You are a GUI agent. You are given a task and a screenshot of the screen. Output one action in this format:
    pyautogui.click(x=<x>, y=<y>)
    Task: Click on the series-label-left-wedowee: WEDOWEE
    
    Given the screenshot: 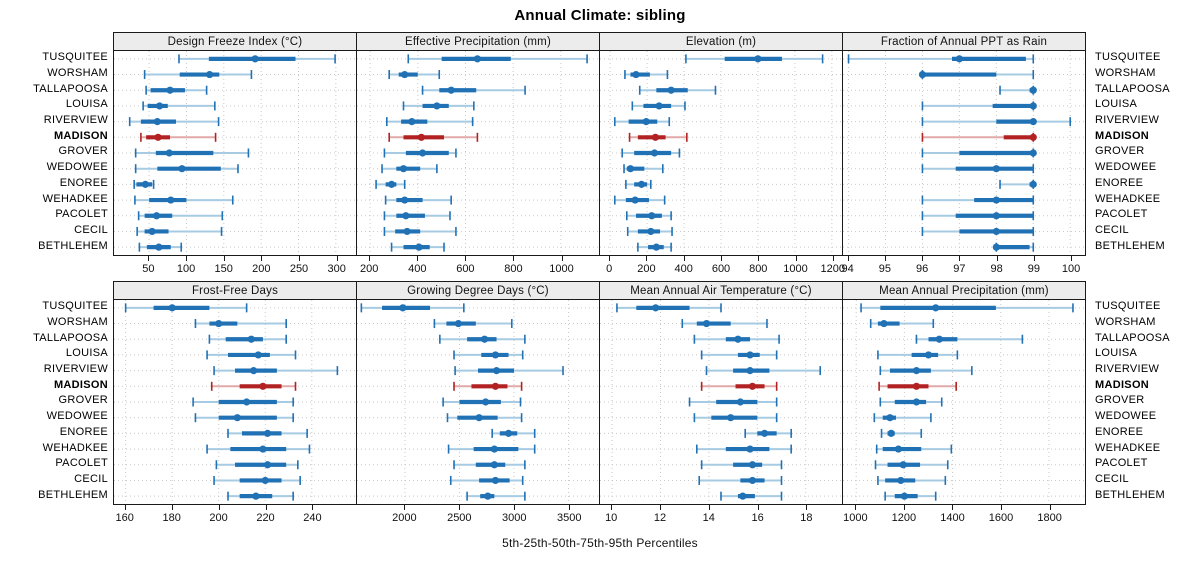 What is the action you would take?
    pyautogui.click(x=77, y=167)
    